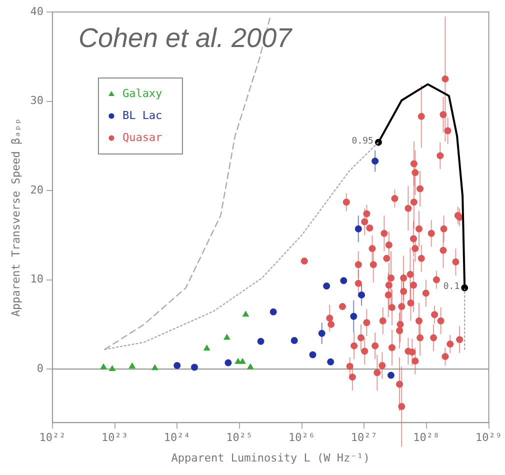 Image resolution: width=505 pixels, height=475 pixels. I want to click on y-tick-label: 30, so click(37, 101).